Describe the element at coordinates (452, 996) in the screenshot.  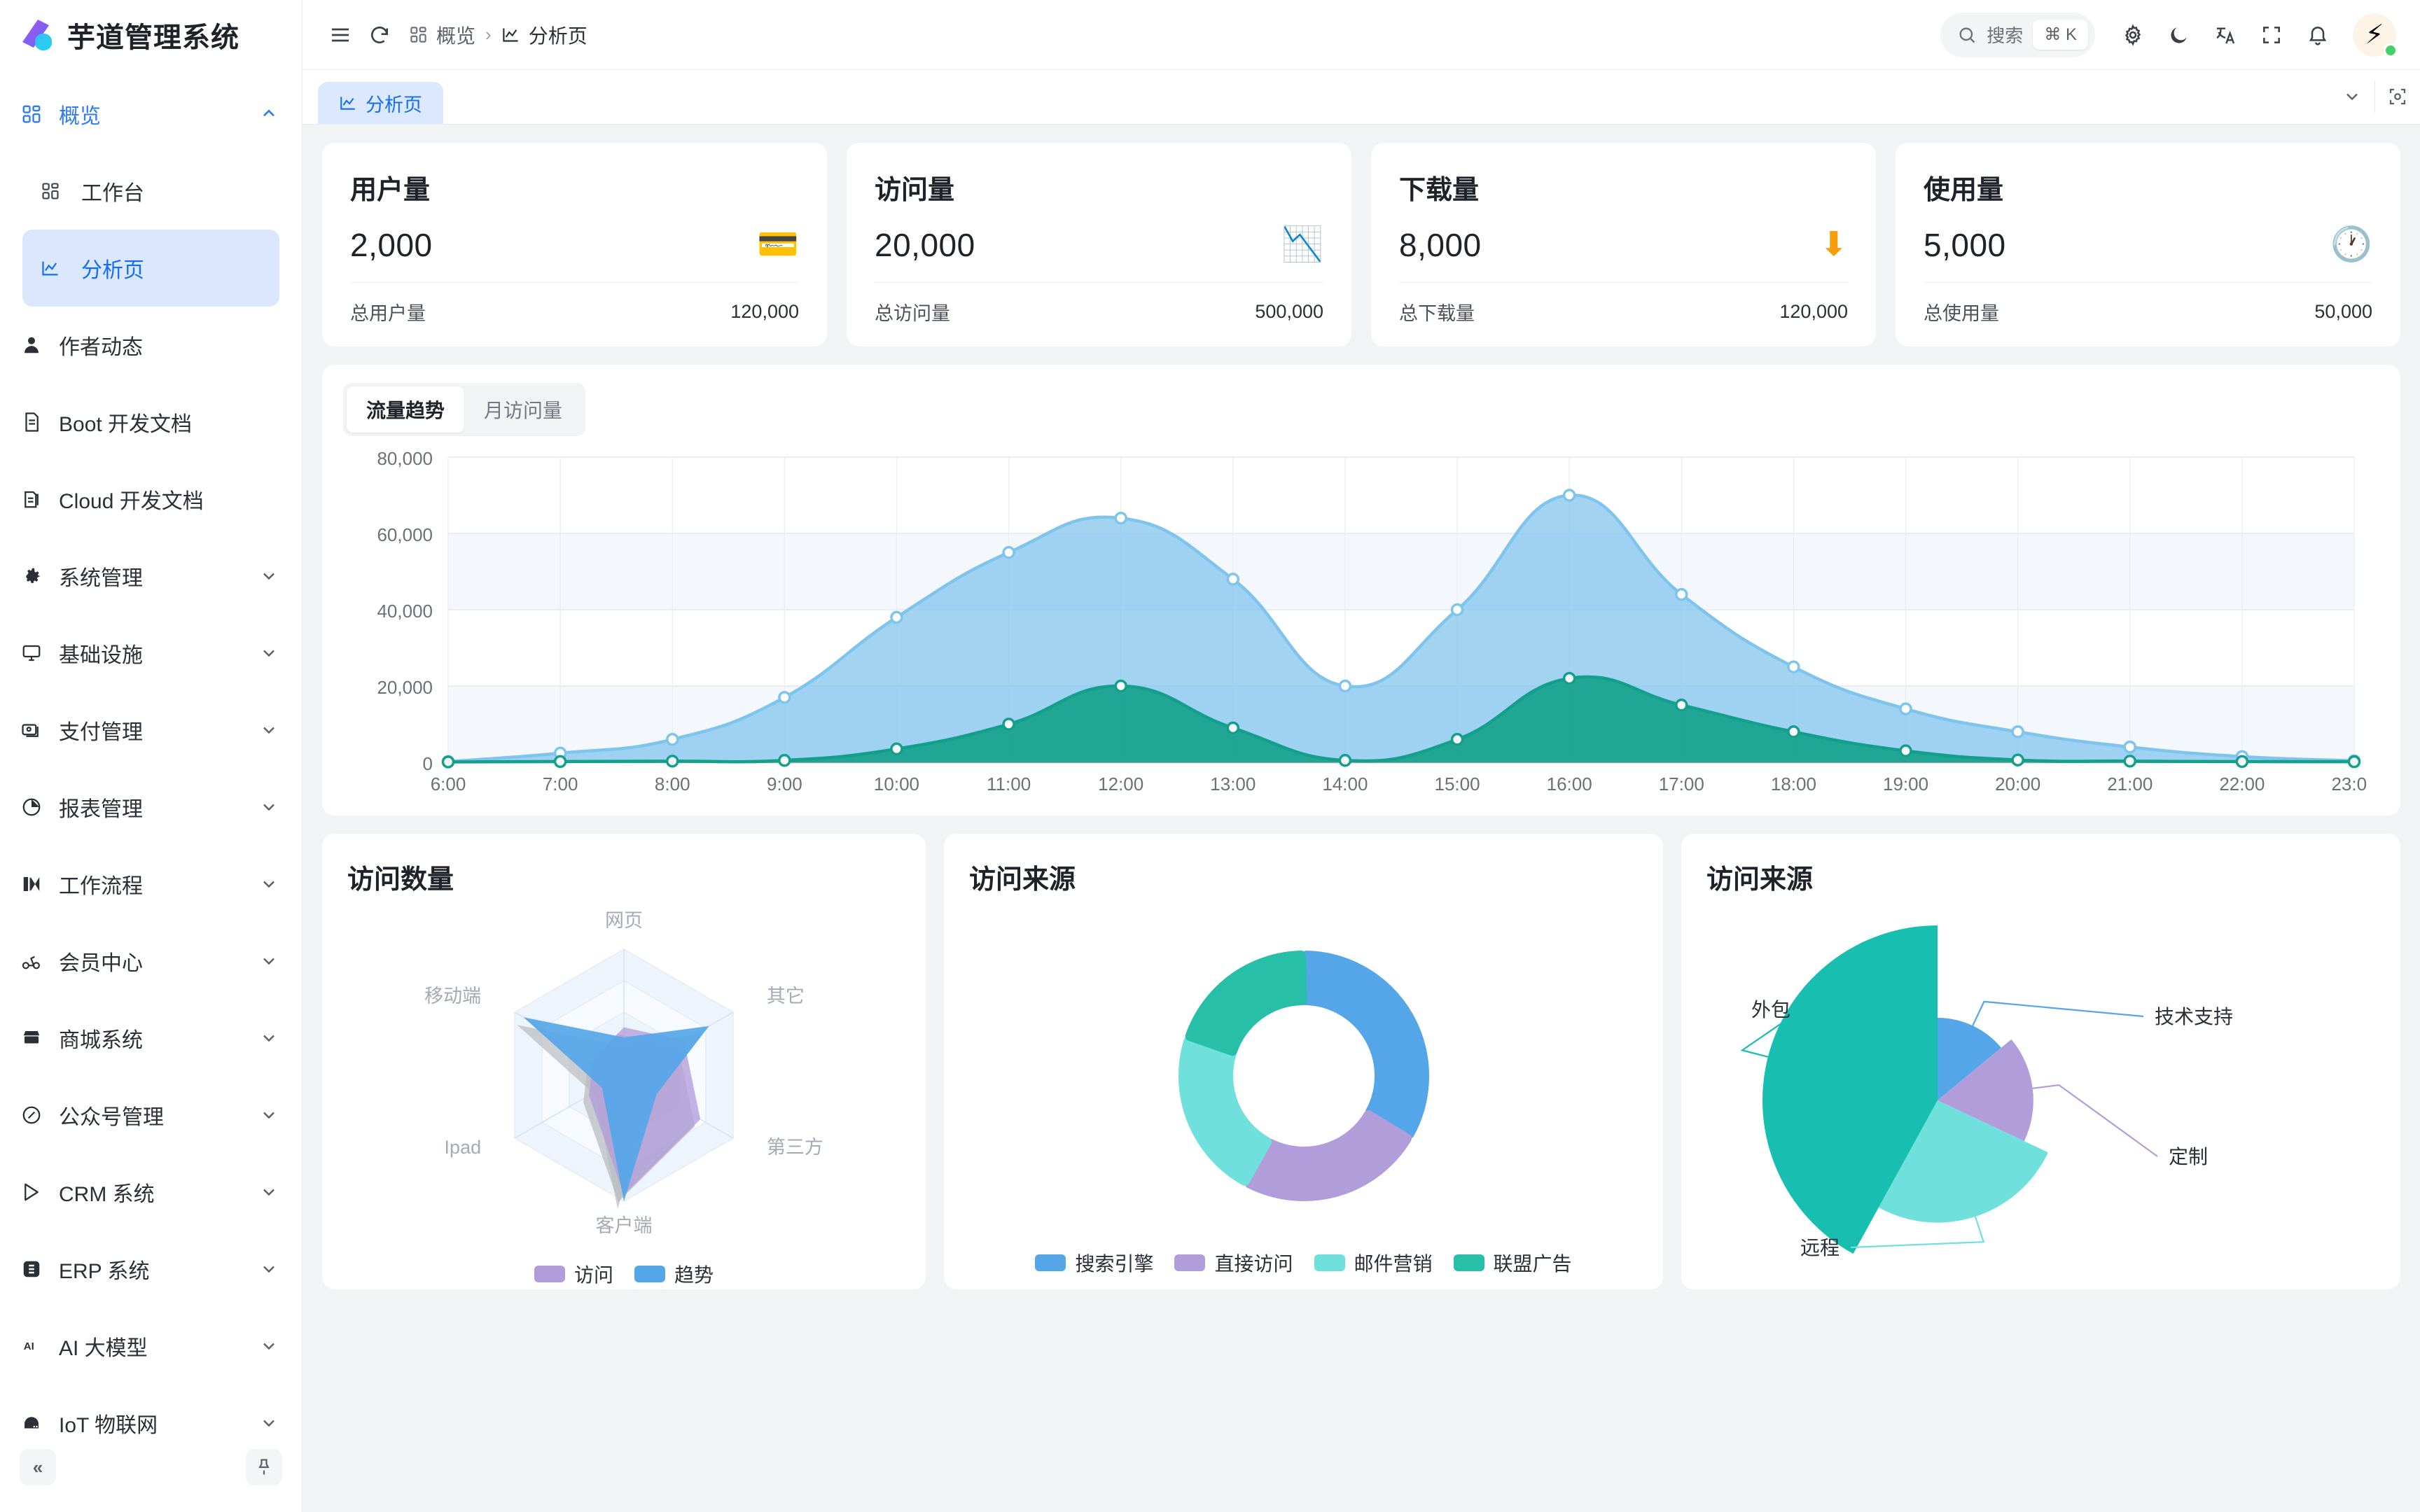
I see `svg-text: 移动端` at that location.